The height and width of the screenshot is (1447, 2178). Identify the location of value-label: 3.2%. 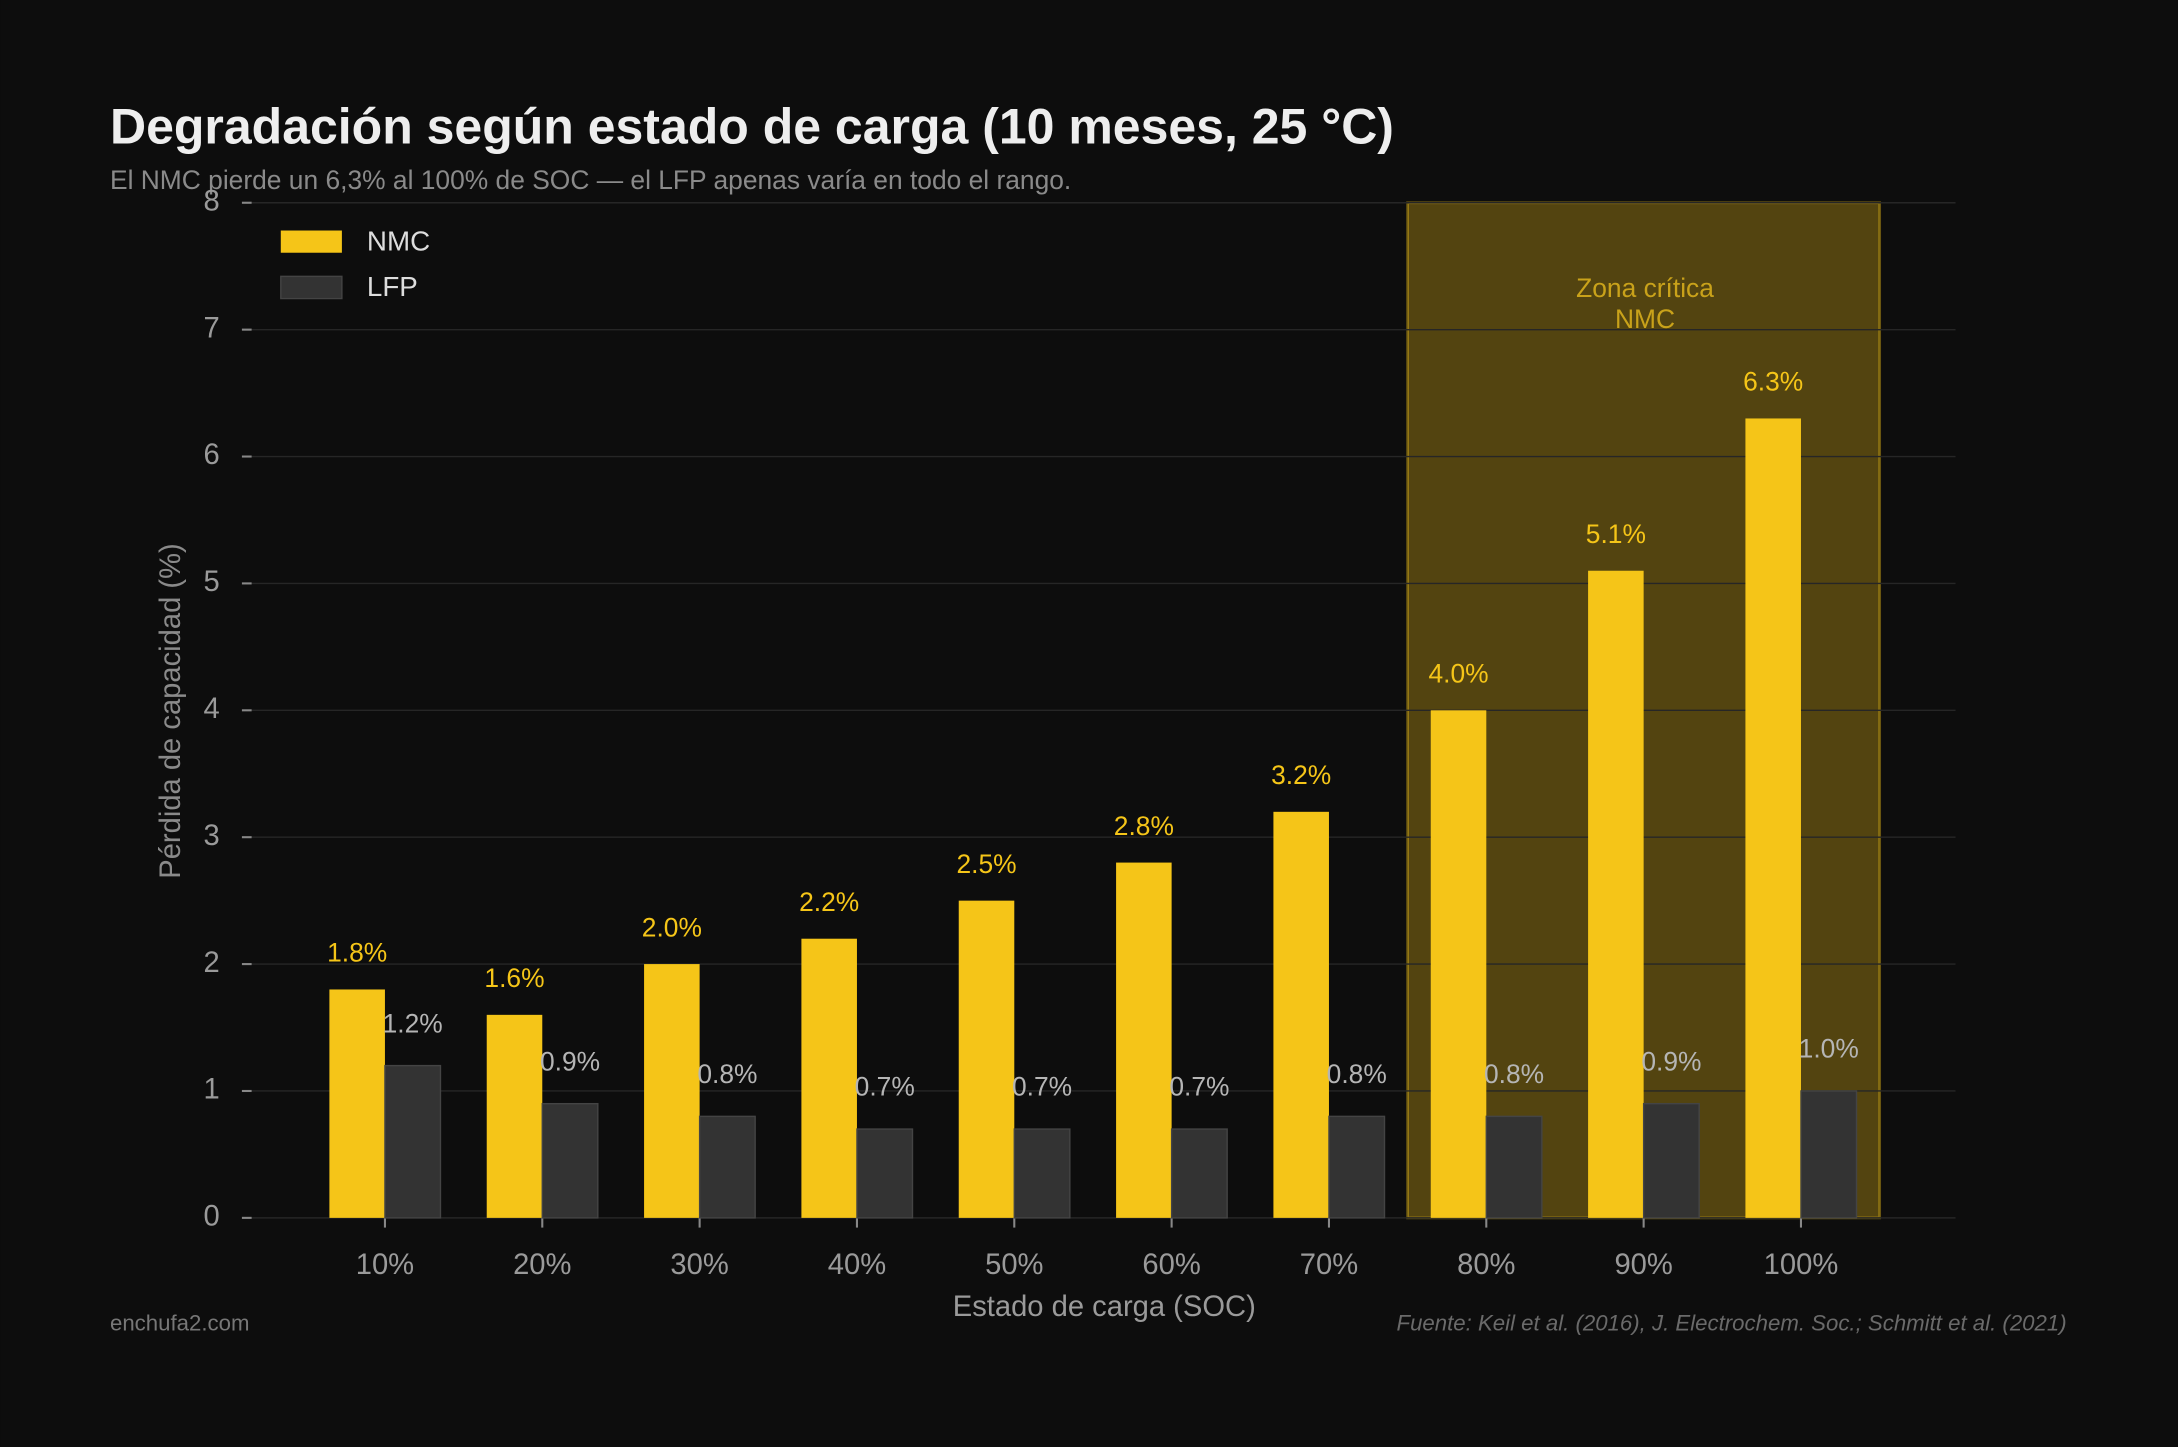
(1301, 775).